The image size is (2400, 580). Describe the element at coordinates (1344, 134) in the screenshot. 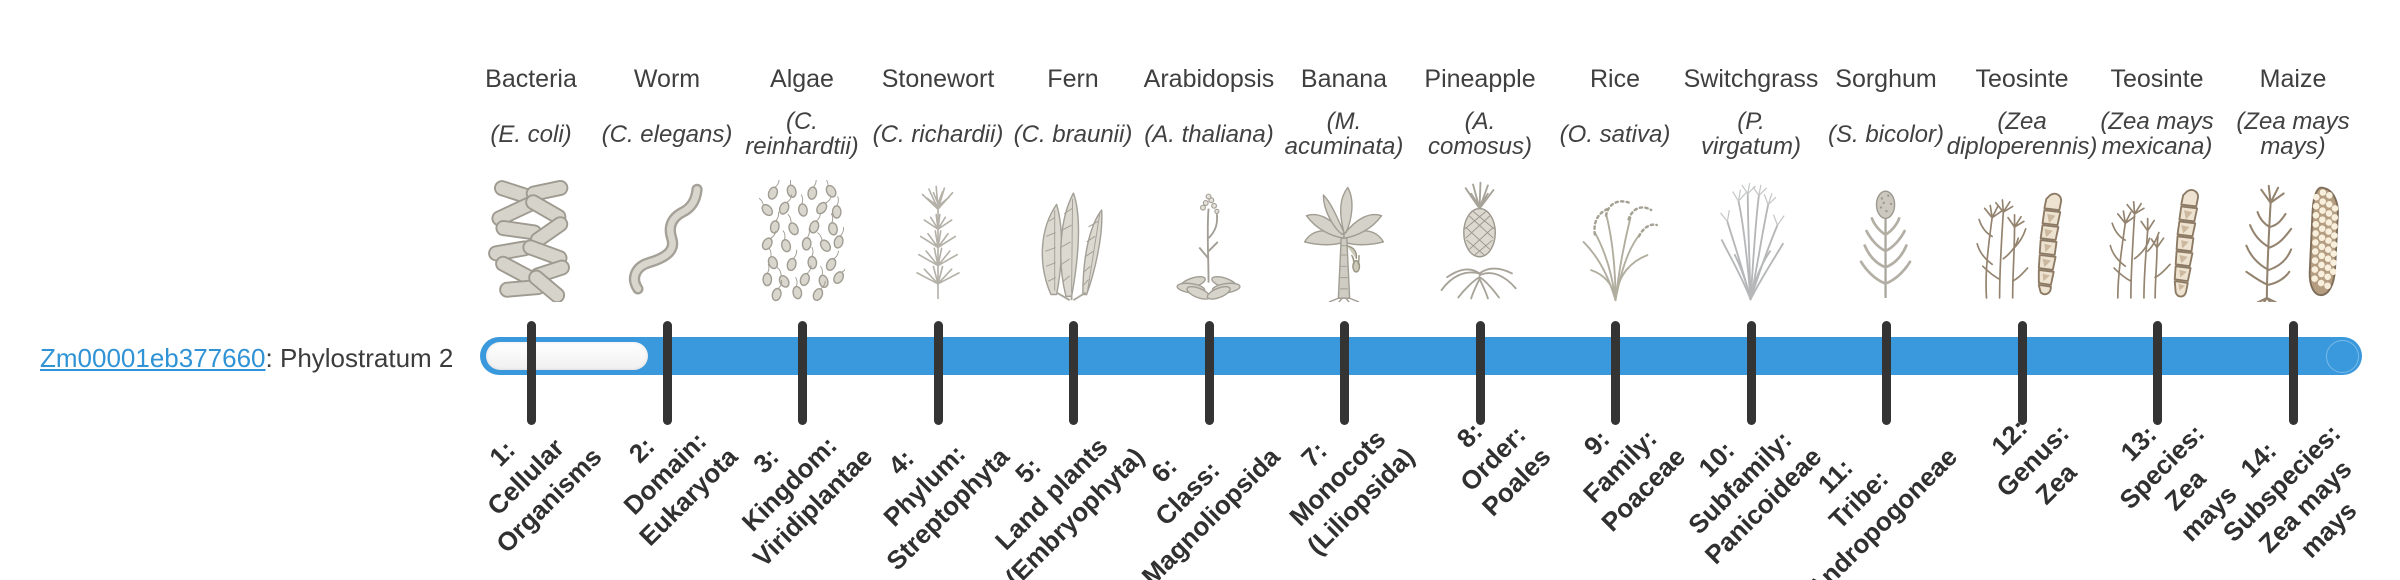

I see `organism-scientific-name: (M. acuminata)` at that location.